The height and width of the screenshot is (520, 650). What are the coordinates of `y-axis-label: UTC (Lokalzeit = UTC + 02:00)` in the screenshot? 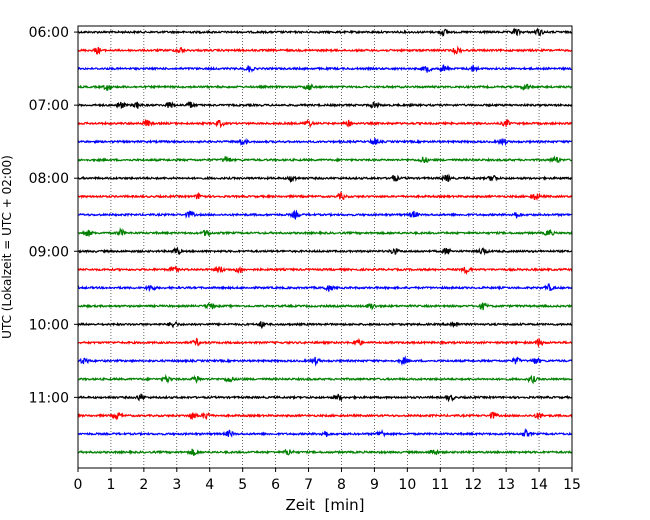 It's located at (7, 247).